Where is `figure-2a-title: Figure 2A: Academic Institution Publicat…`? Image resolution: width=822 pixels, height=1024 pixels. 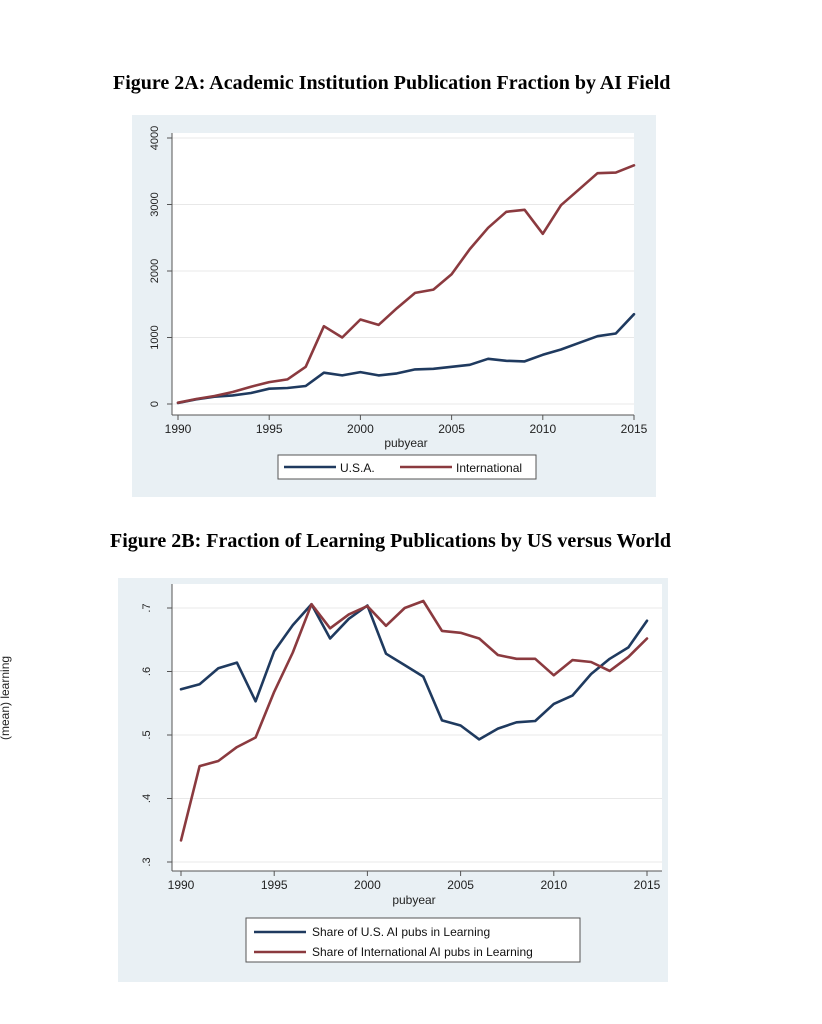
figure-2a-title: Figure 2A: Academic Institution Publicat… is located at coordinates (392, 83).